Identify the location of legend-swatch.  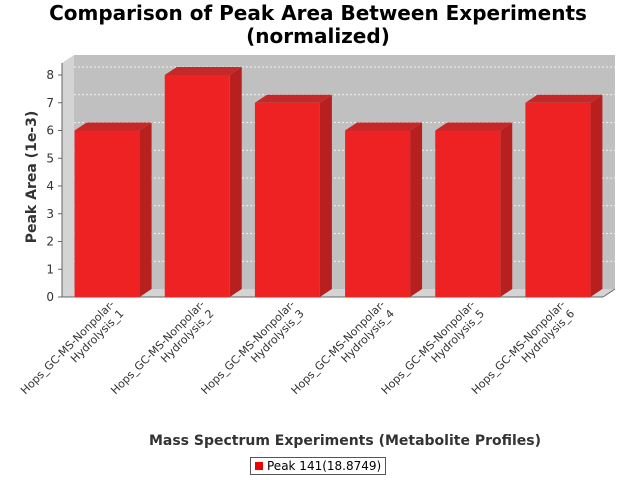
(259, 466).